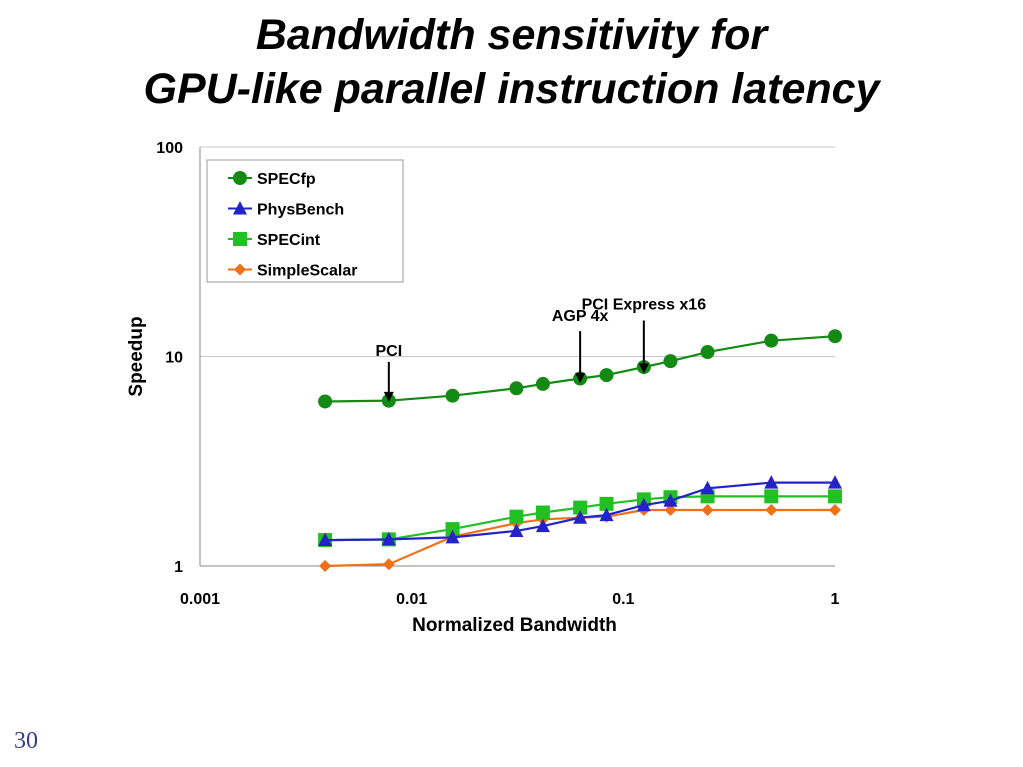 This screenshot has height=767, width=1023. Describe the element at coordinates (511, 89) in the screenshot. I see `title-line-2: GPU-like parallel instruction latency` at that location.